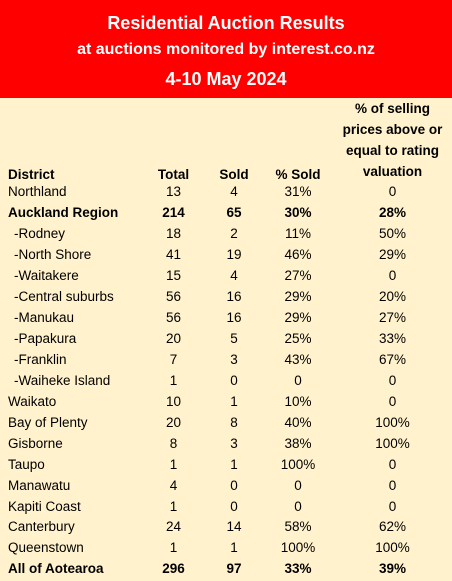 Image resolution: width=452 pixels, height=581 pixels. Describe the element at coordinates (226, 23) in the screenshot. I see `title-line-1: Residential Auction Results` at that location.